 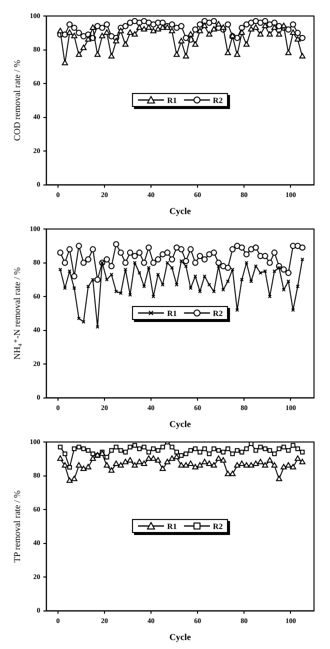 What do you see at coordinates (17, 526) in the screenshot?
I see `y-axis-title: TP removal rate / %` at bounding box center [17, 526].